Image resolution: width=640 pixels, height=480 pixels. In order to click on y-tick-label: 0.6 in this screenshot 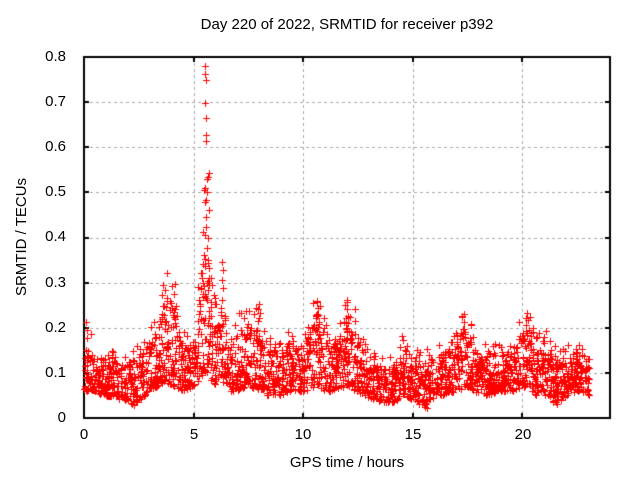, I will do `click(55, 146)`.